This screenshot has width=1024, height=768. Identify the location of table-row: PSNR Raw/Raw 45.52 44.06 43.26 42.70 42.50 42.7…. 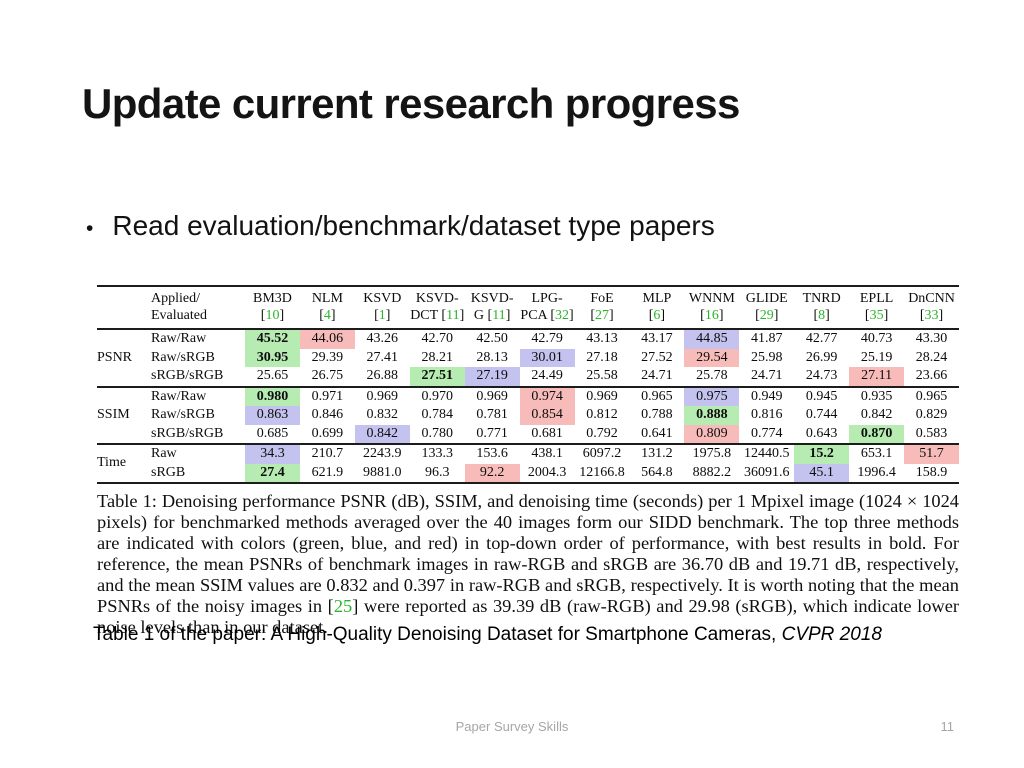
(528, 347).